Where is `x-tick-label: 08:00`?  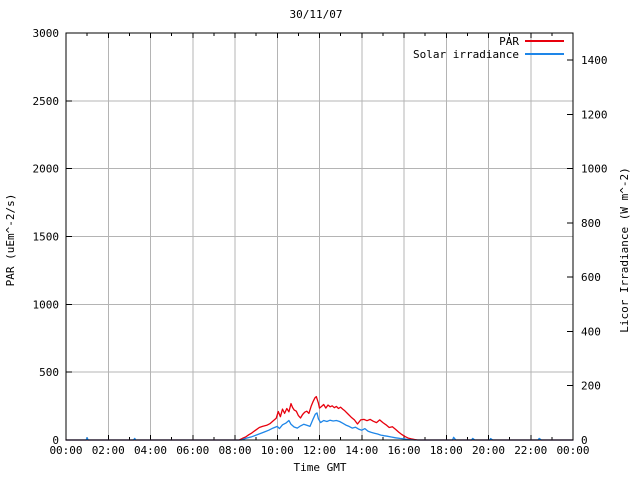
x-tick-label: 08:00 is located at coordinates (234, 450).